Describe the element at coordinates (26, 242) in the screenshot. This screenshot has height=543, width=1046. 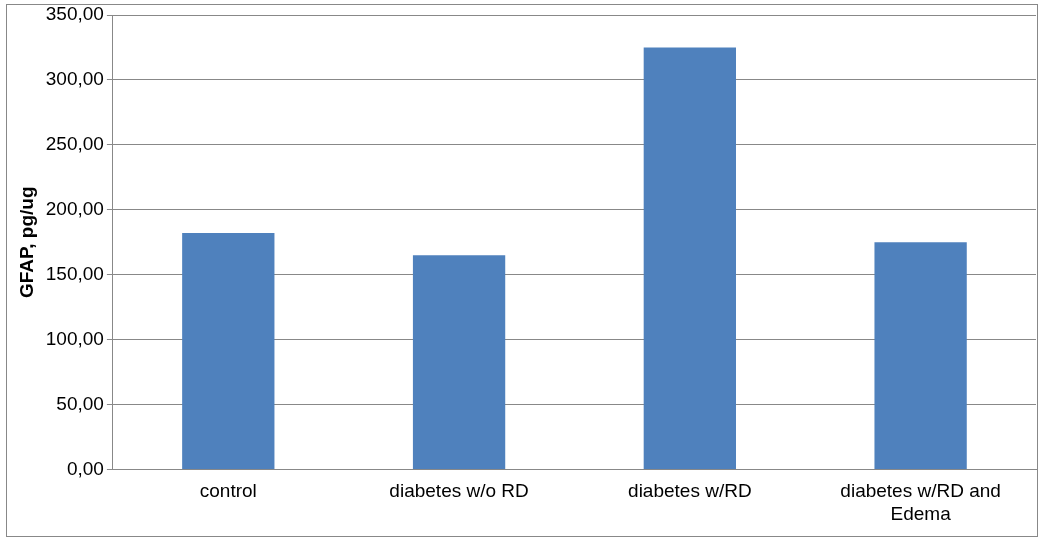
I see `y-axis-title: GFAP, pg/ug` at that location.